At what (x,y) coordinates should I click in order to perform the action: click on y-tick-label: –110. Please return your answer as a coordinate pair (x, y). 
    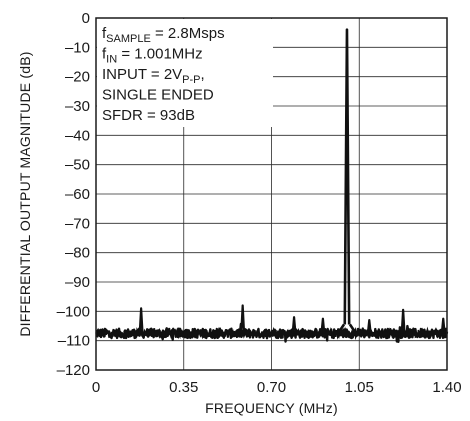
    Looking at the image, I should click on (74, 341).